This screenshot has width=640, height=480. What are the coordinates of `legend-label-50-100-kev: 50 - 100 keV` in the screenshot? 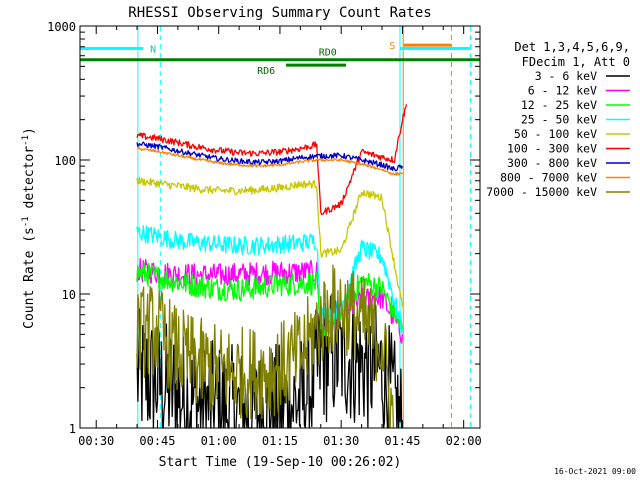 It's located at (555, 134).